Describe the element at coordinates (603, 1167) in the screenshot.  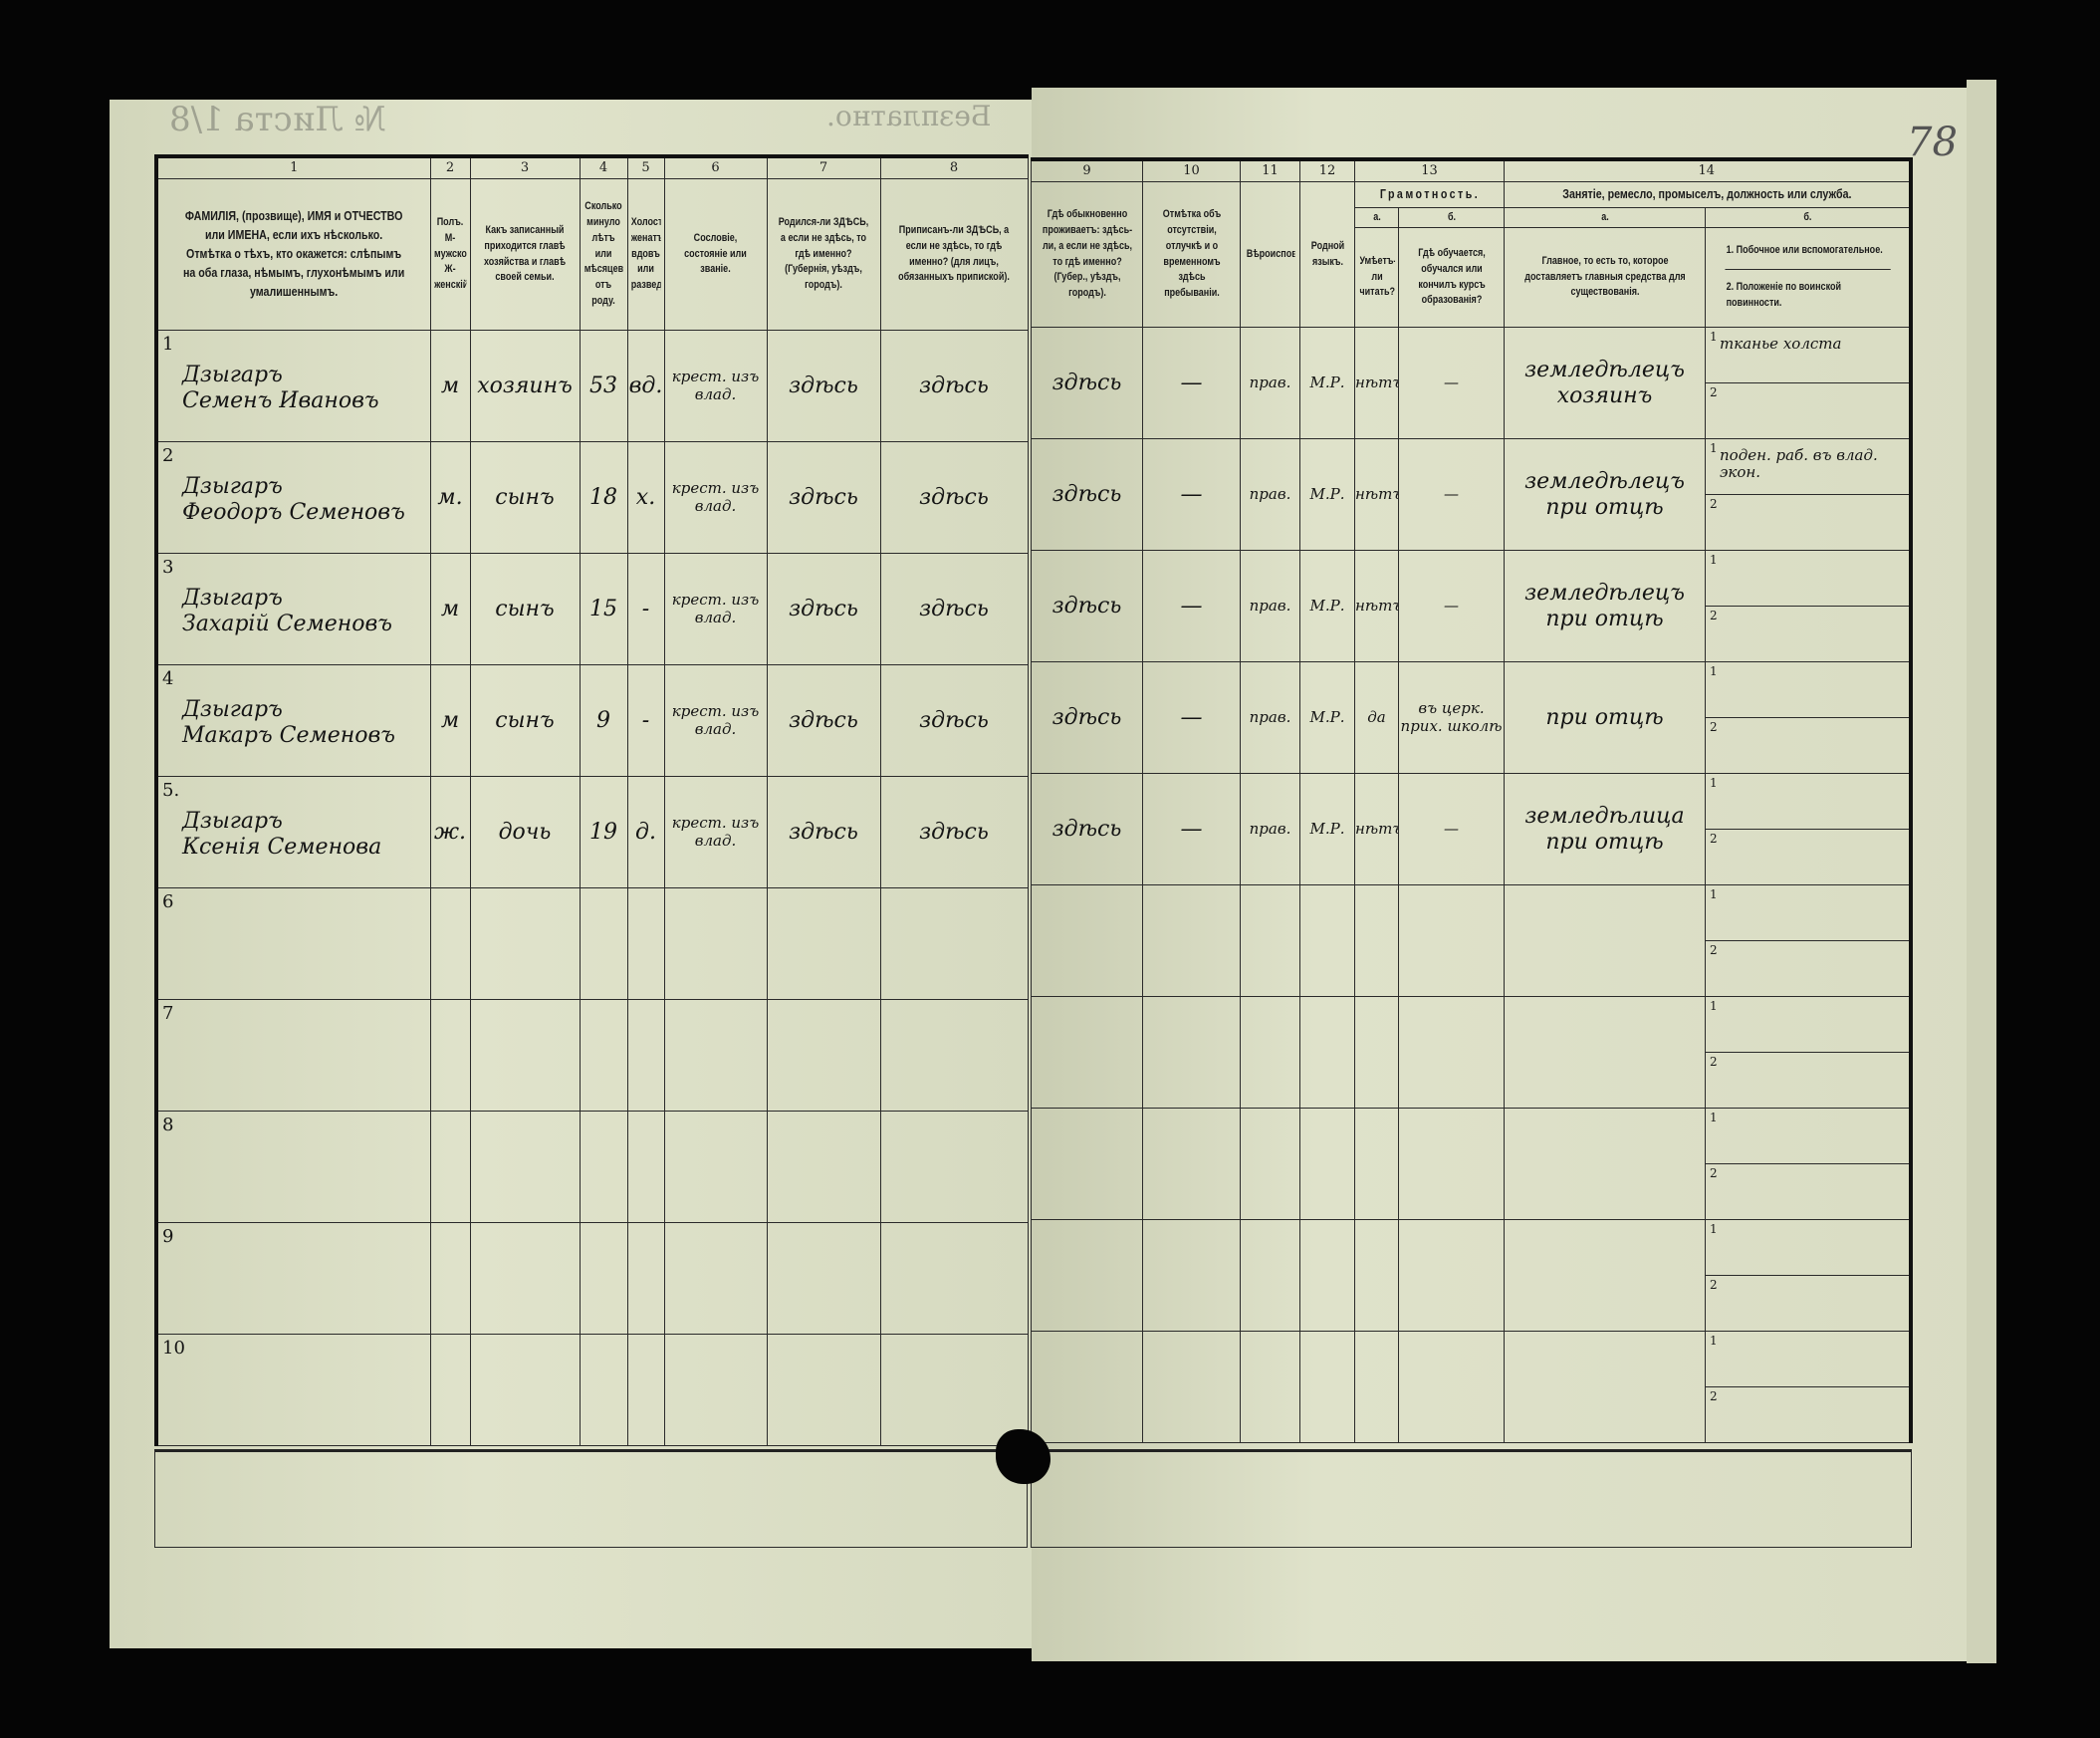
I see `age-cell` at that location.